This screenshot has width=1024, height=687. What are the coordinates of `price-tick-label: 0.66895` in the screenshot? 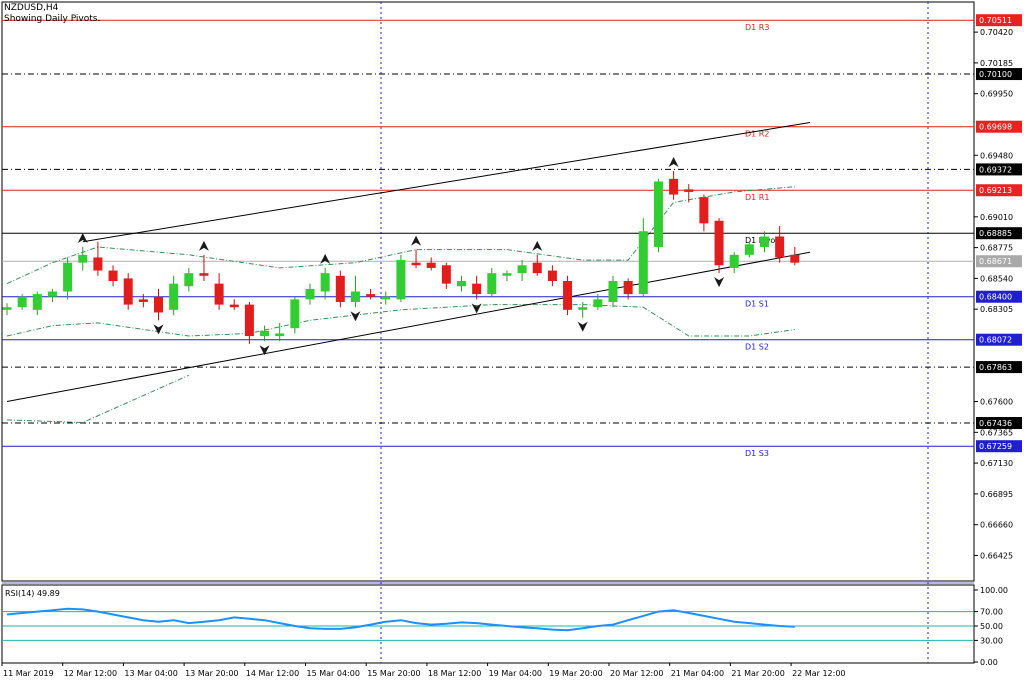 It's located at (996, 494).